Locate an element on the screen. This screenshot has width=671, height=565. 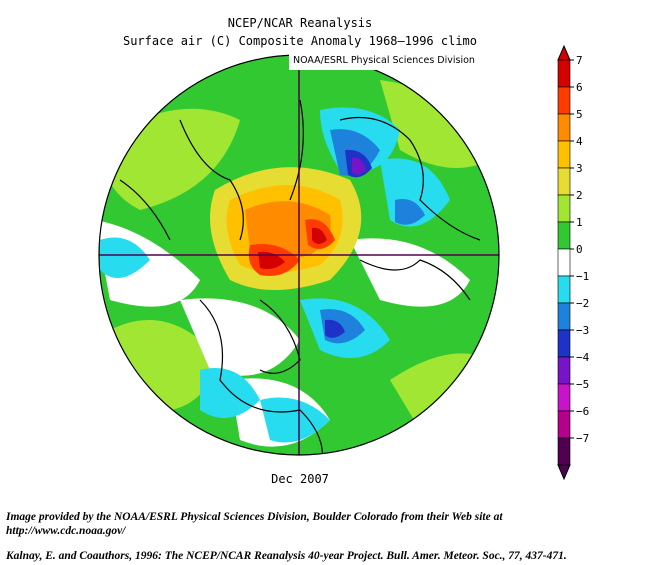
colorbar-tick-label: 0 is located at coordinates (579, 249).